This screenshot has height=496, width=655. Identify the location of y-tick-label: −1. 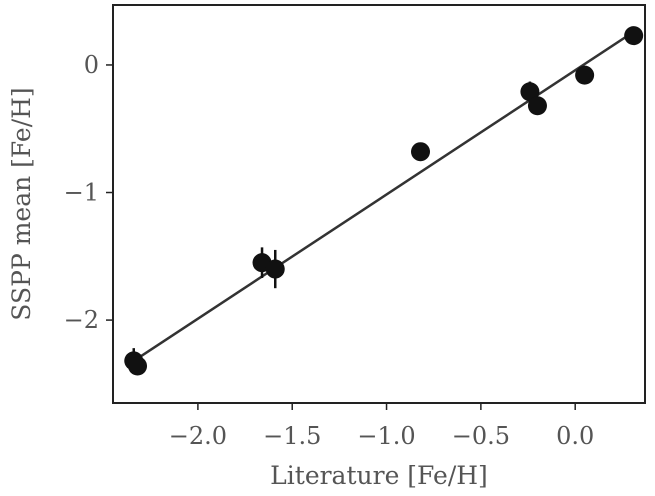
(81, 193).